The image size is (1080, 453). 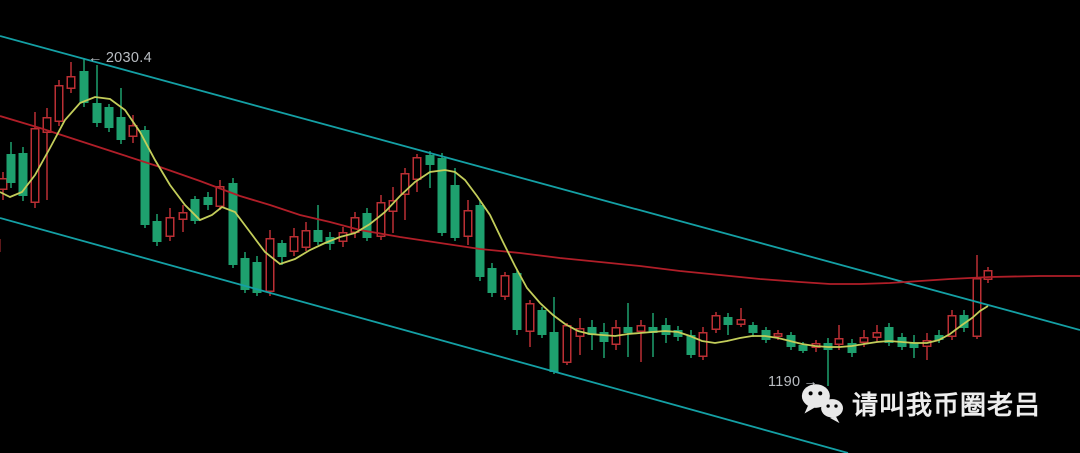 What do you see at coordinates (128, 58) in the screenshot?
I see `high-price-label: 2030.4` at bounding box center [128, 58].